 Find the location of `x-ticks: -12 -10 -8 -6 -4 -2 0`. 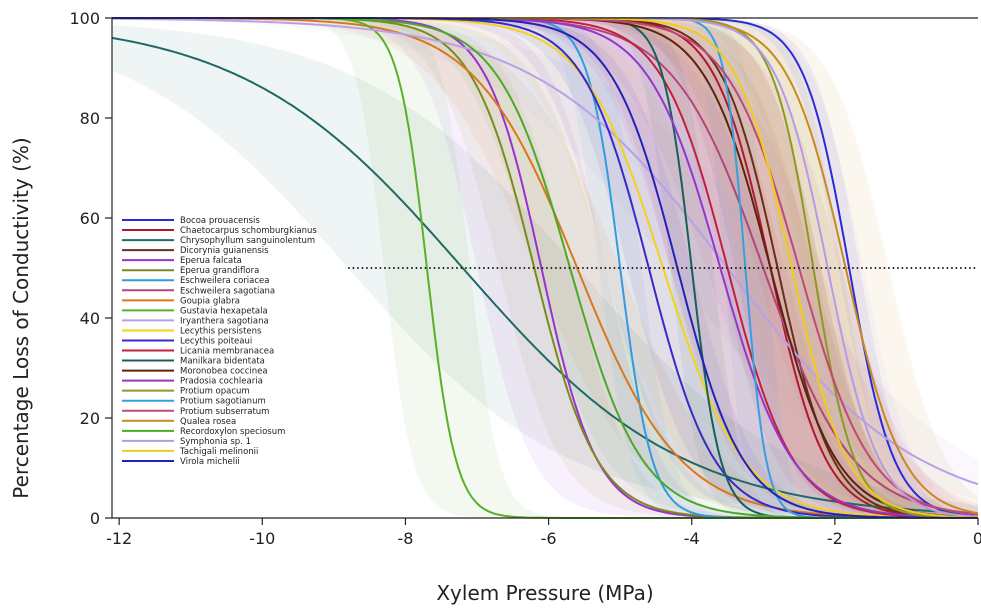

x-ticks: -12 -10 -8 -6 -4 -2 0 is located at coordinates (543, 533).